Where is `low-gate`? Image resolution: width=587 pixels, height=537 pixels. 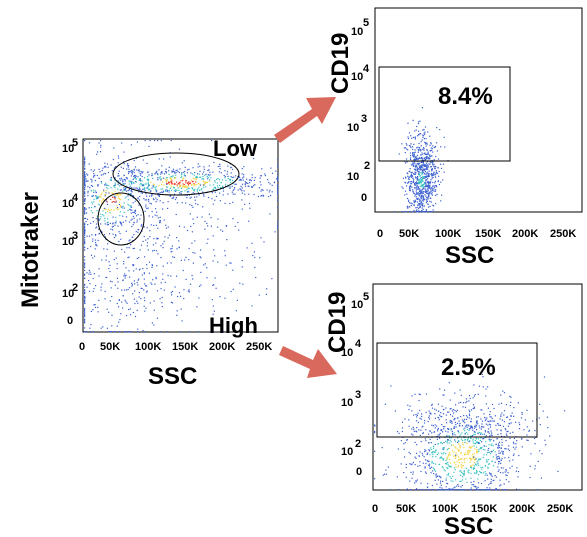
low-gate is located at coordinates (176, 174).